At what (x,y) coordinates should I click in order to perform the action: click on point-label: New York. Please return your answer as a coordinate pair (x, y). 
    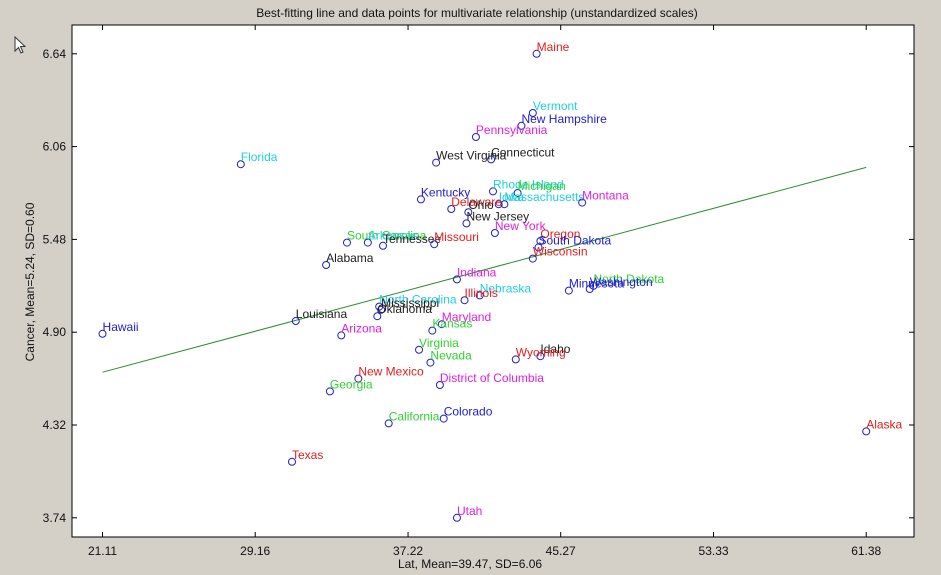
    Looking at the image, I should click on (521, 226).